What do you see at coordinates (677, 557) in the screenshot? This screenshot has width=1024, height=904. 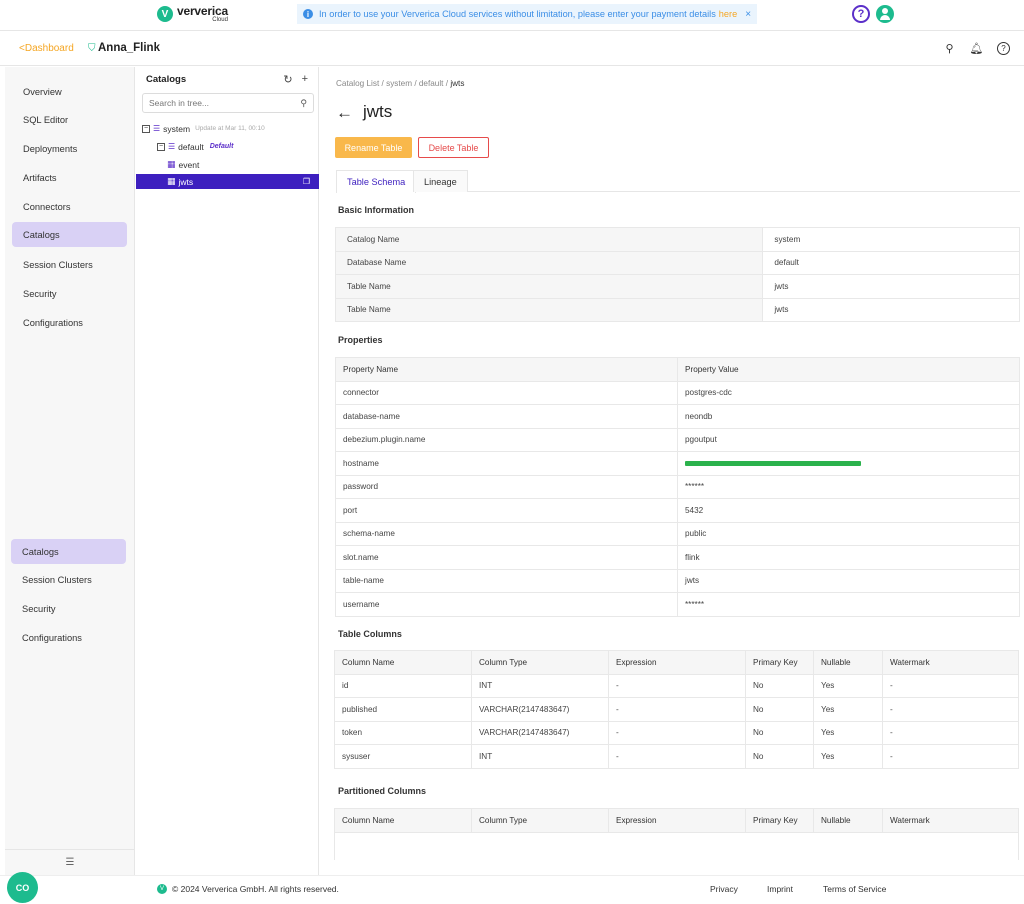 I see `table-row: slot.name flink` at bounding box center [677, 557].